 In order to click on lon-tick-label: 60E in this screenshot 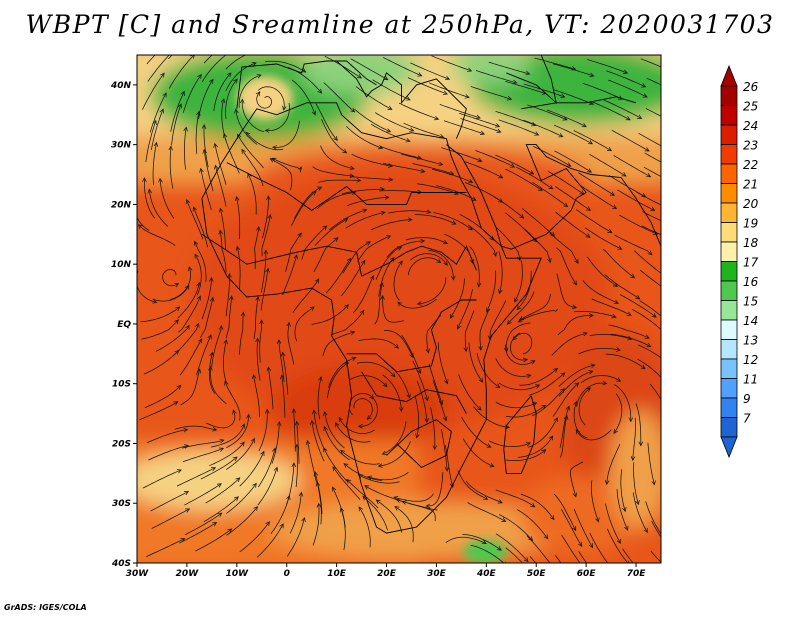, I will do `click(587, 574)`.